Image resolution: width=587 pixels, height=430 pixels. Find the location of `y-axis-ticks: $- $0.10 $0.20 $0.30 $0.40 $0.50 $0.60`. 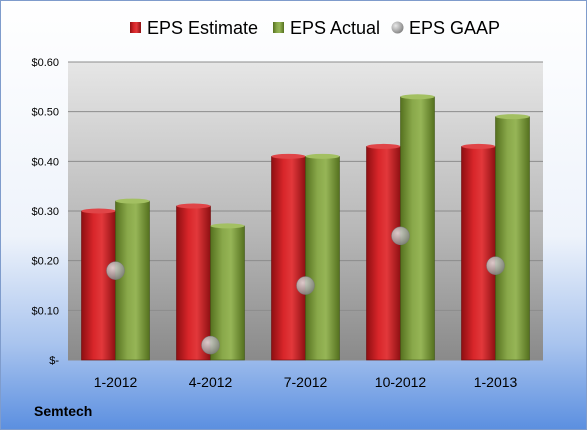

y-axis-ticks: $- $0.10 $0.20 $0.30 $0.40 $0.50 $0.60 is located at coordinates (45, 212).